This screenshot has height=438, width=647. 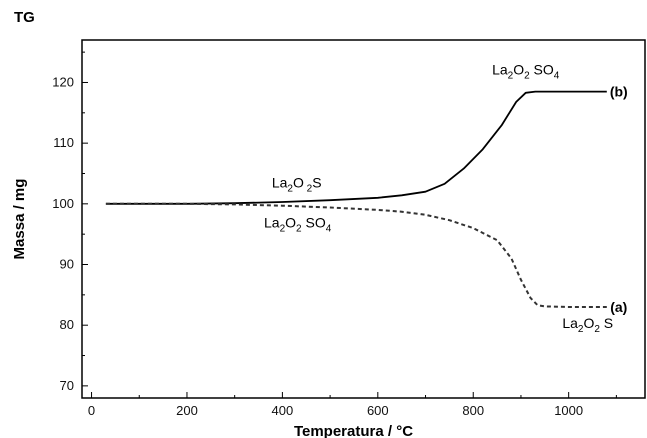 I want to click on chart-title: TG, so click(x=24, y=17).